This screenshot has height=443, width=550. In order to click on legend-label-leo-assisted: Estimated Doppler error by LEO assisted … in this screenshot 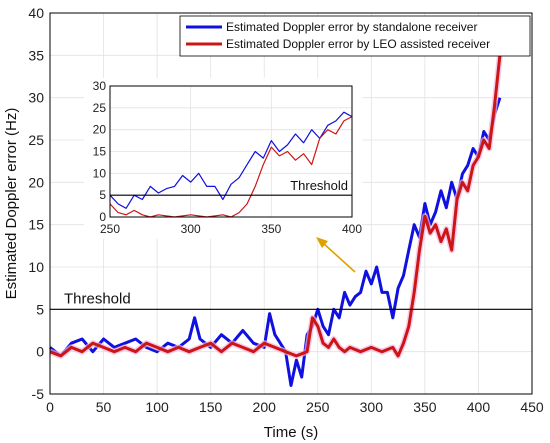, I will do `click(358, 44)`.